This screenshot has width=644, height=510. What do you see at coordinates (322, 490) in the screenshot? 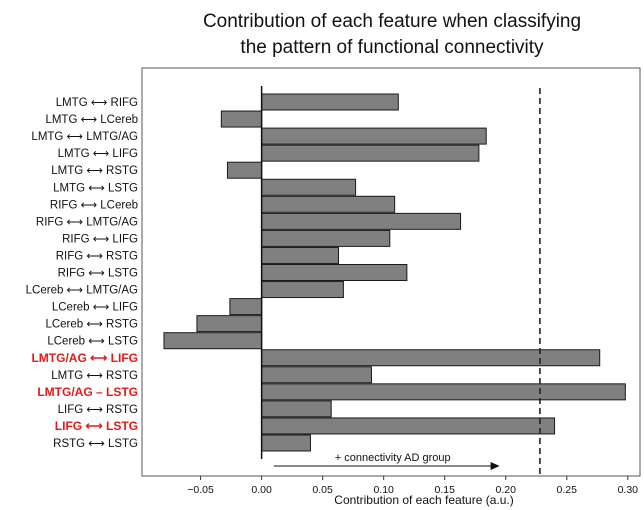
I see `x-tick-label-3: 0.05` at bounding box center [322, 490].